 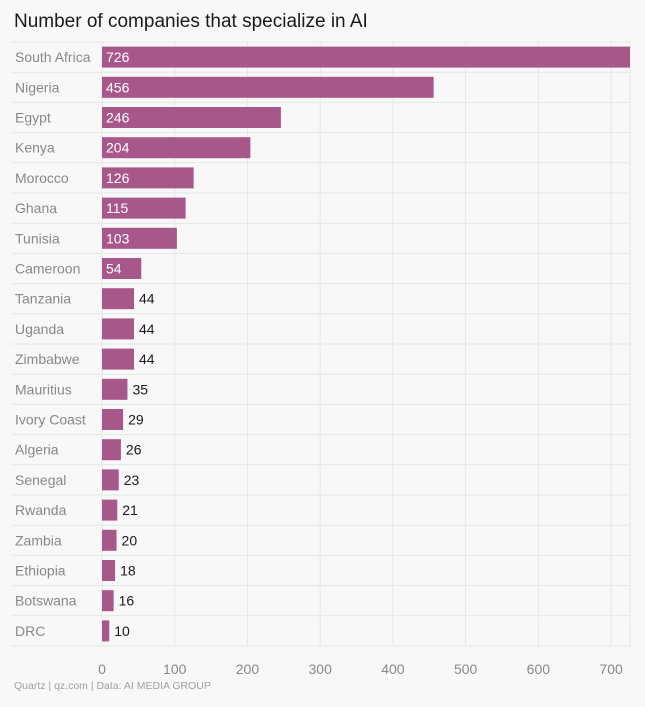 I want to click on data-label: 126, so click(x=118, y=178).